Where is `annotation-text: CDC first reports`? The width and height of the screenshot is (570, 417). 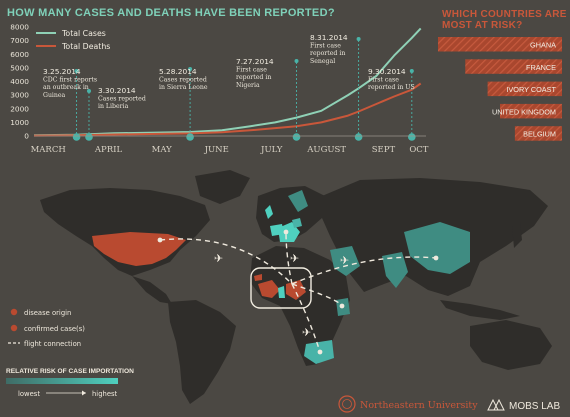 annotation-text: CDC first reports is located at coordinates (70, 80).